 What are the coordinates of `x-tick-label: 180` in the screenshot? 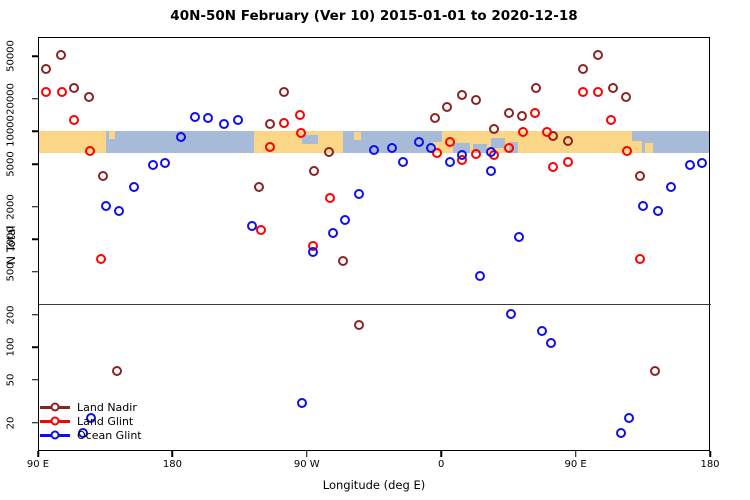 It's located at (172, 464).